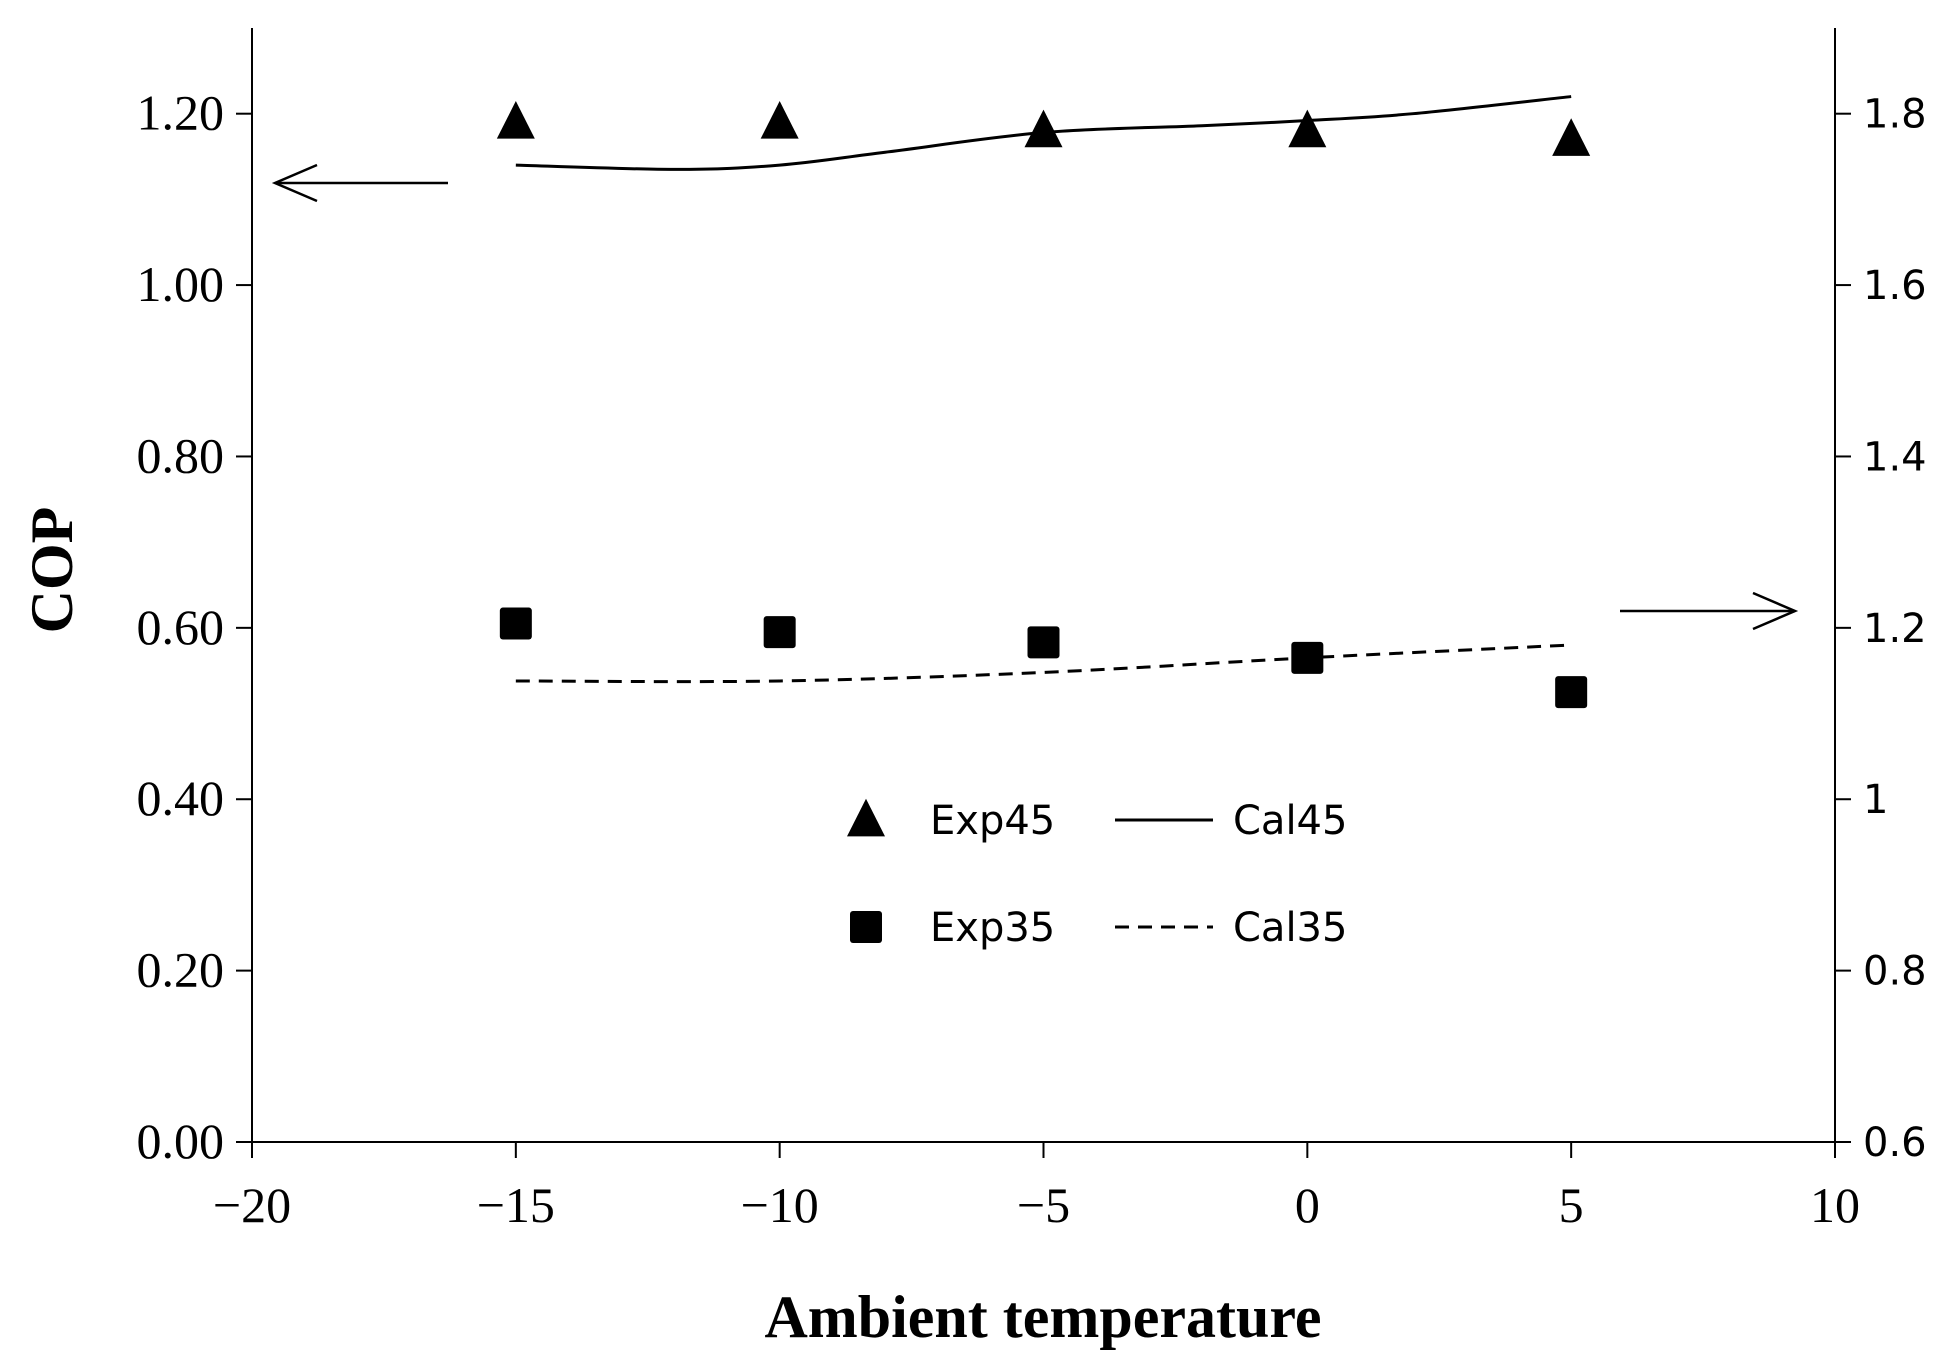 Image resolution: width=1953 pixels, height=1367 pixels. What do you see at coordinates (1571, 1205) in the screenshot?
I see `x-tick-label: 5` at bounding box center [1571, 1205].